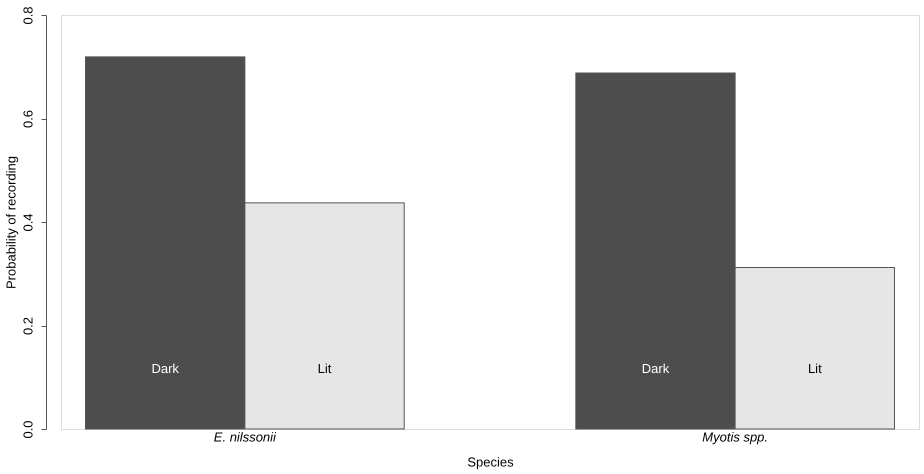 This screenshot has height=474, width=924. I want to click on y-axis-title: Probability of recording, so click(11, 222).